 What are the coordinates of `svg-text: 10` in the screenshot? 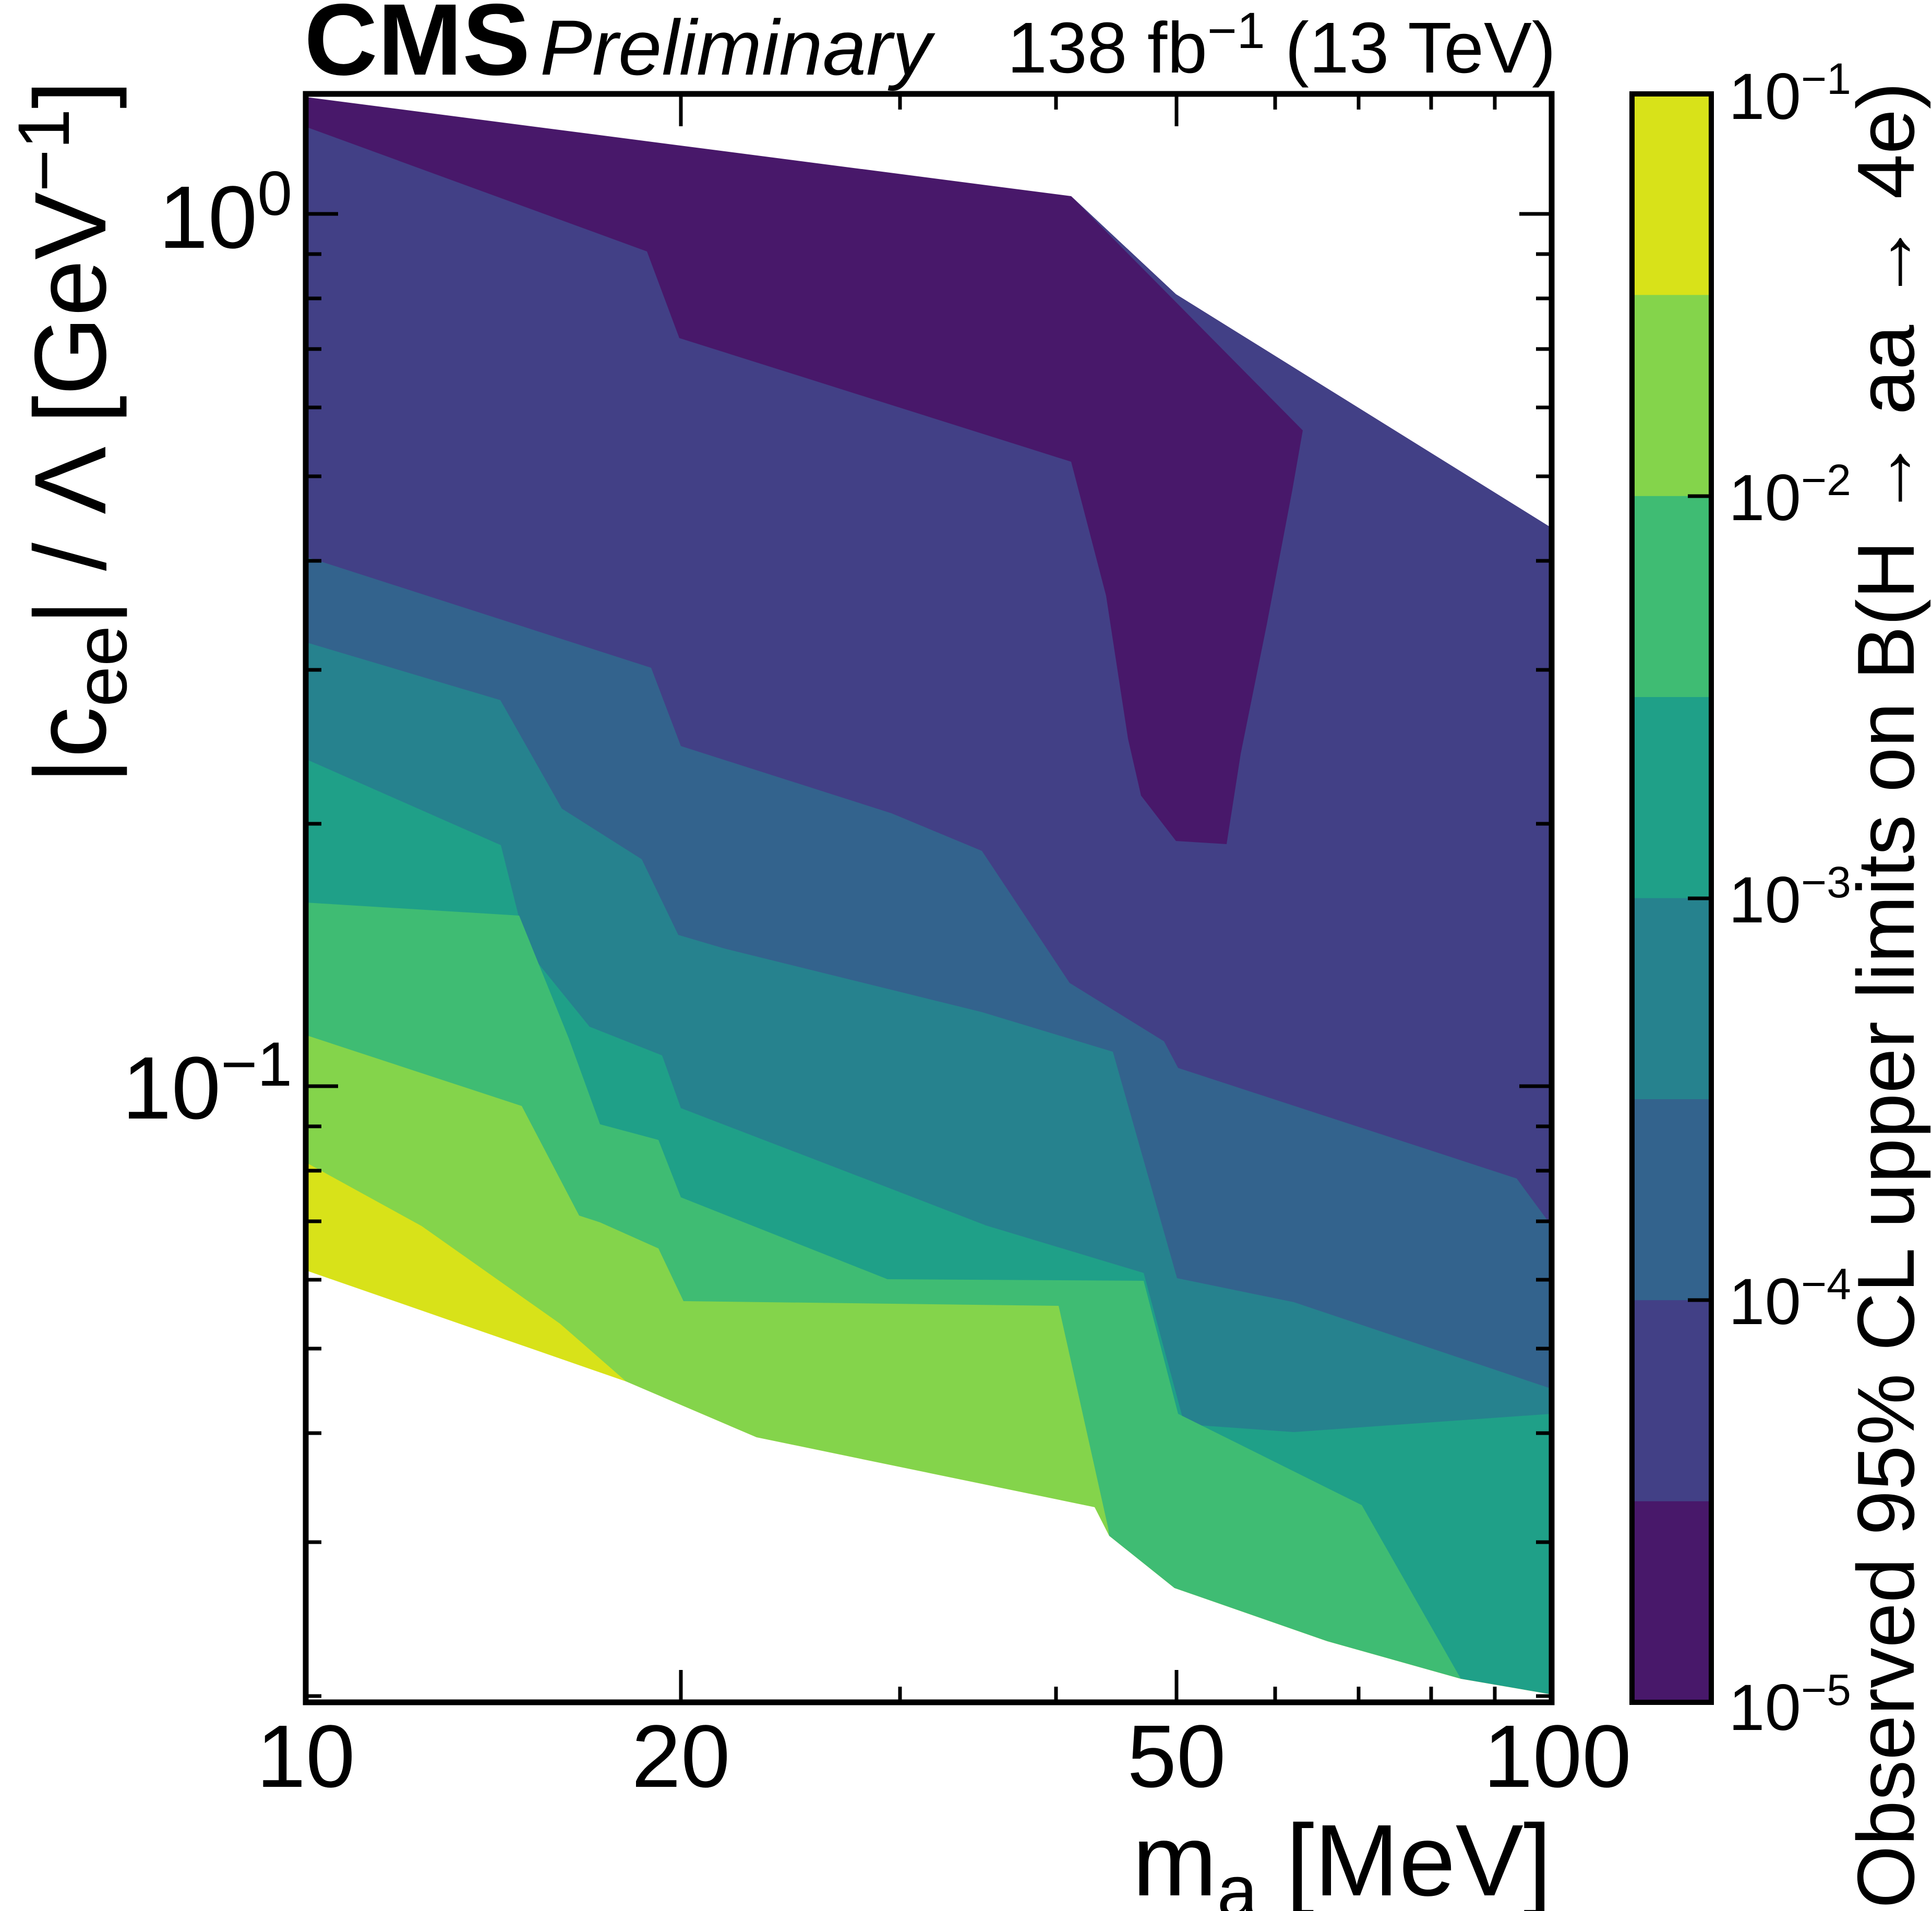 It's located at (306, 1757).